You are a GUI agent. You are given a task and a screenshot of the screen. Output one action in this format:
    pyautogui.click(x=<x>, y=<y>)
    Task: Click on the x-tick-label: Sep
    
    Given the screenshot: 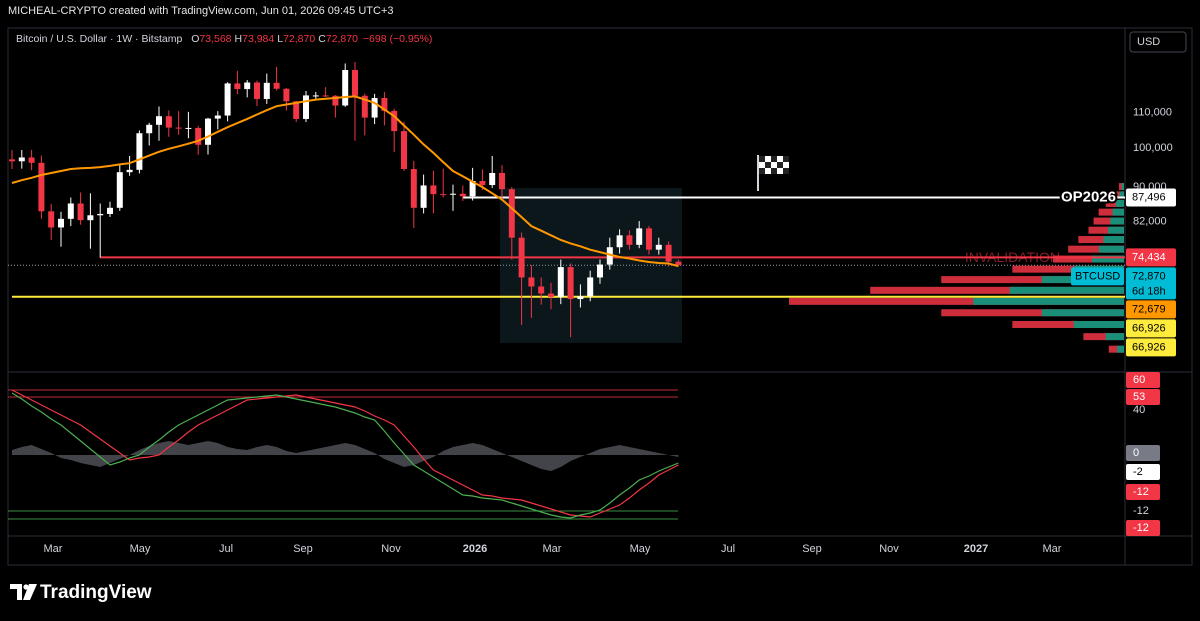 What is the action you would take?
    pyautogui.click(x=812, y=549)
    